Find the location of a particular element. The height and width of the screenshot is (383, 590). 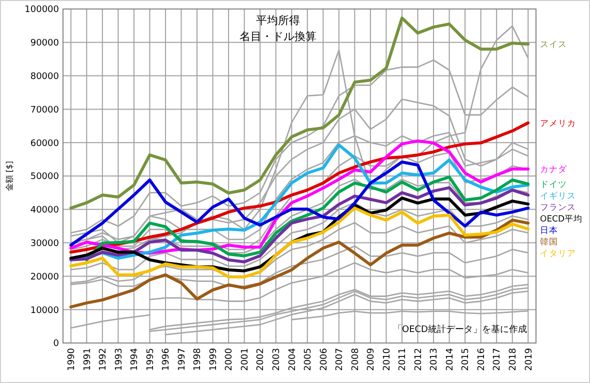

y-tick-label: 80000 is located at coordinates (45, 77).